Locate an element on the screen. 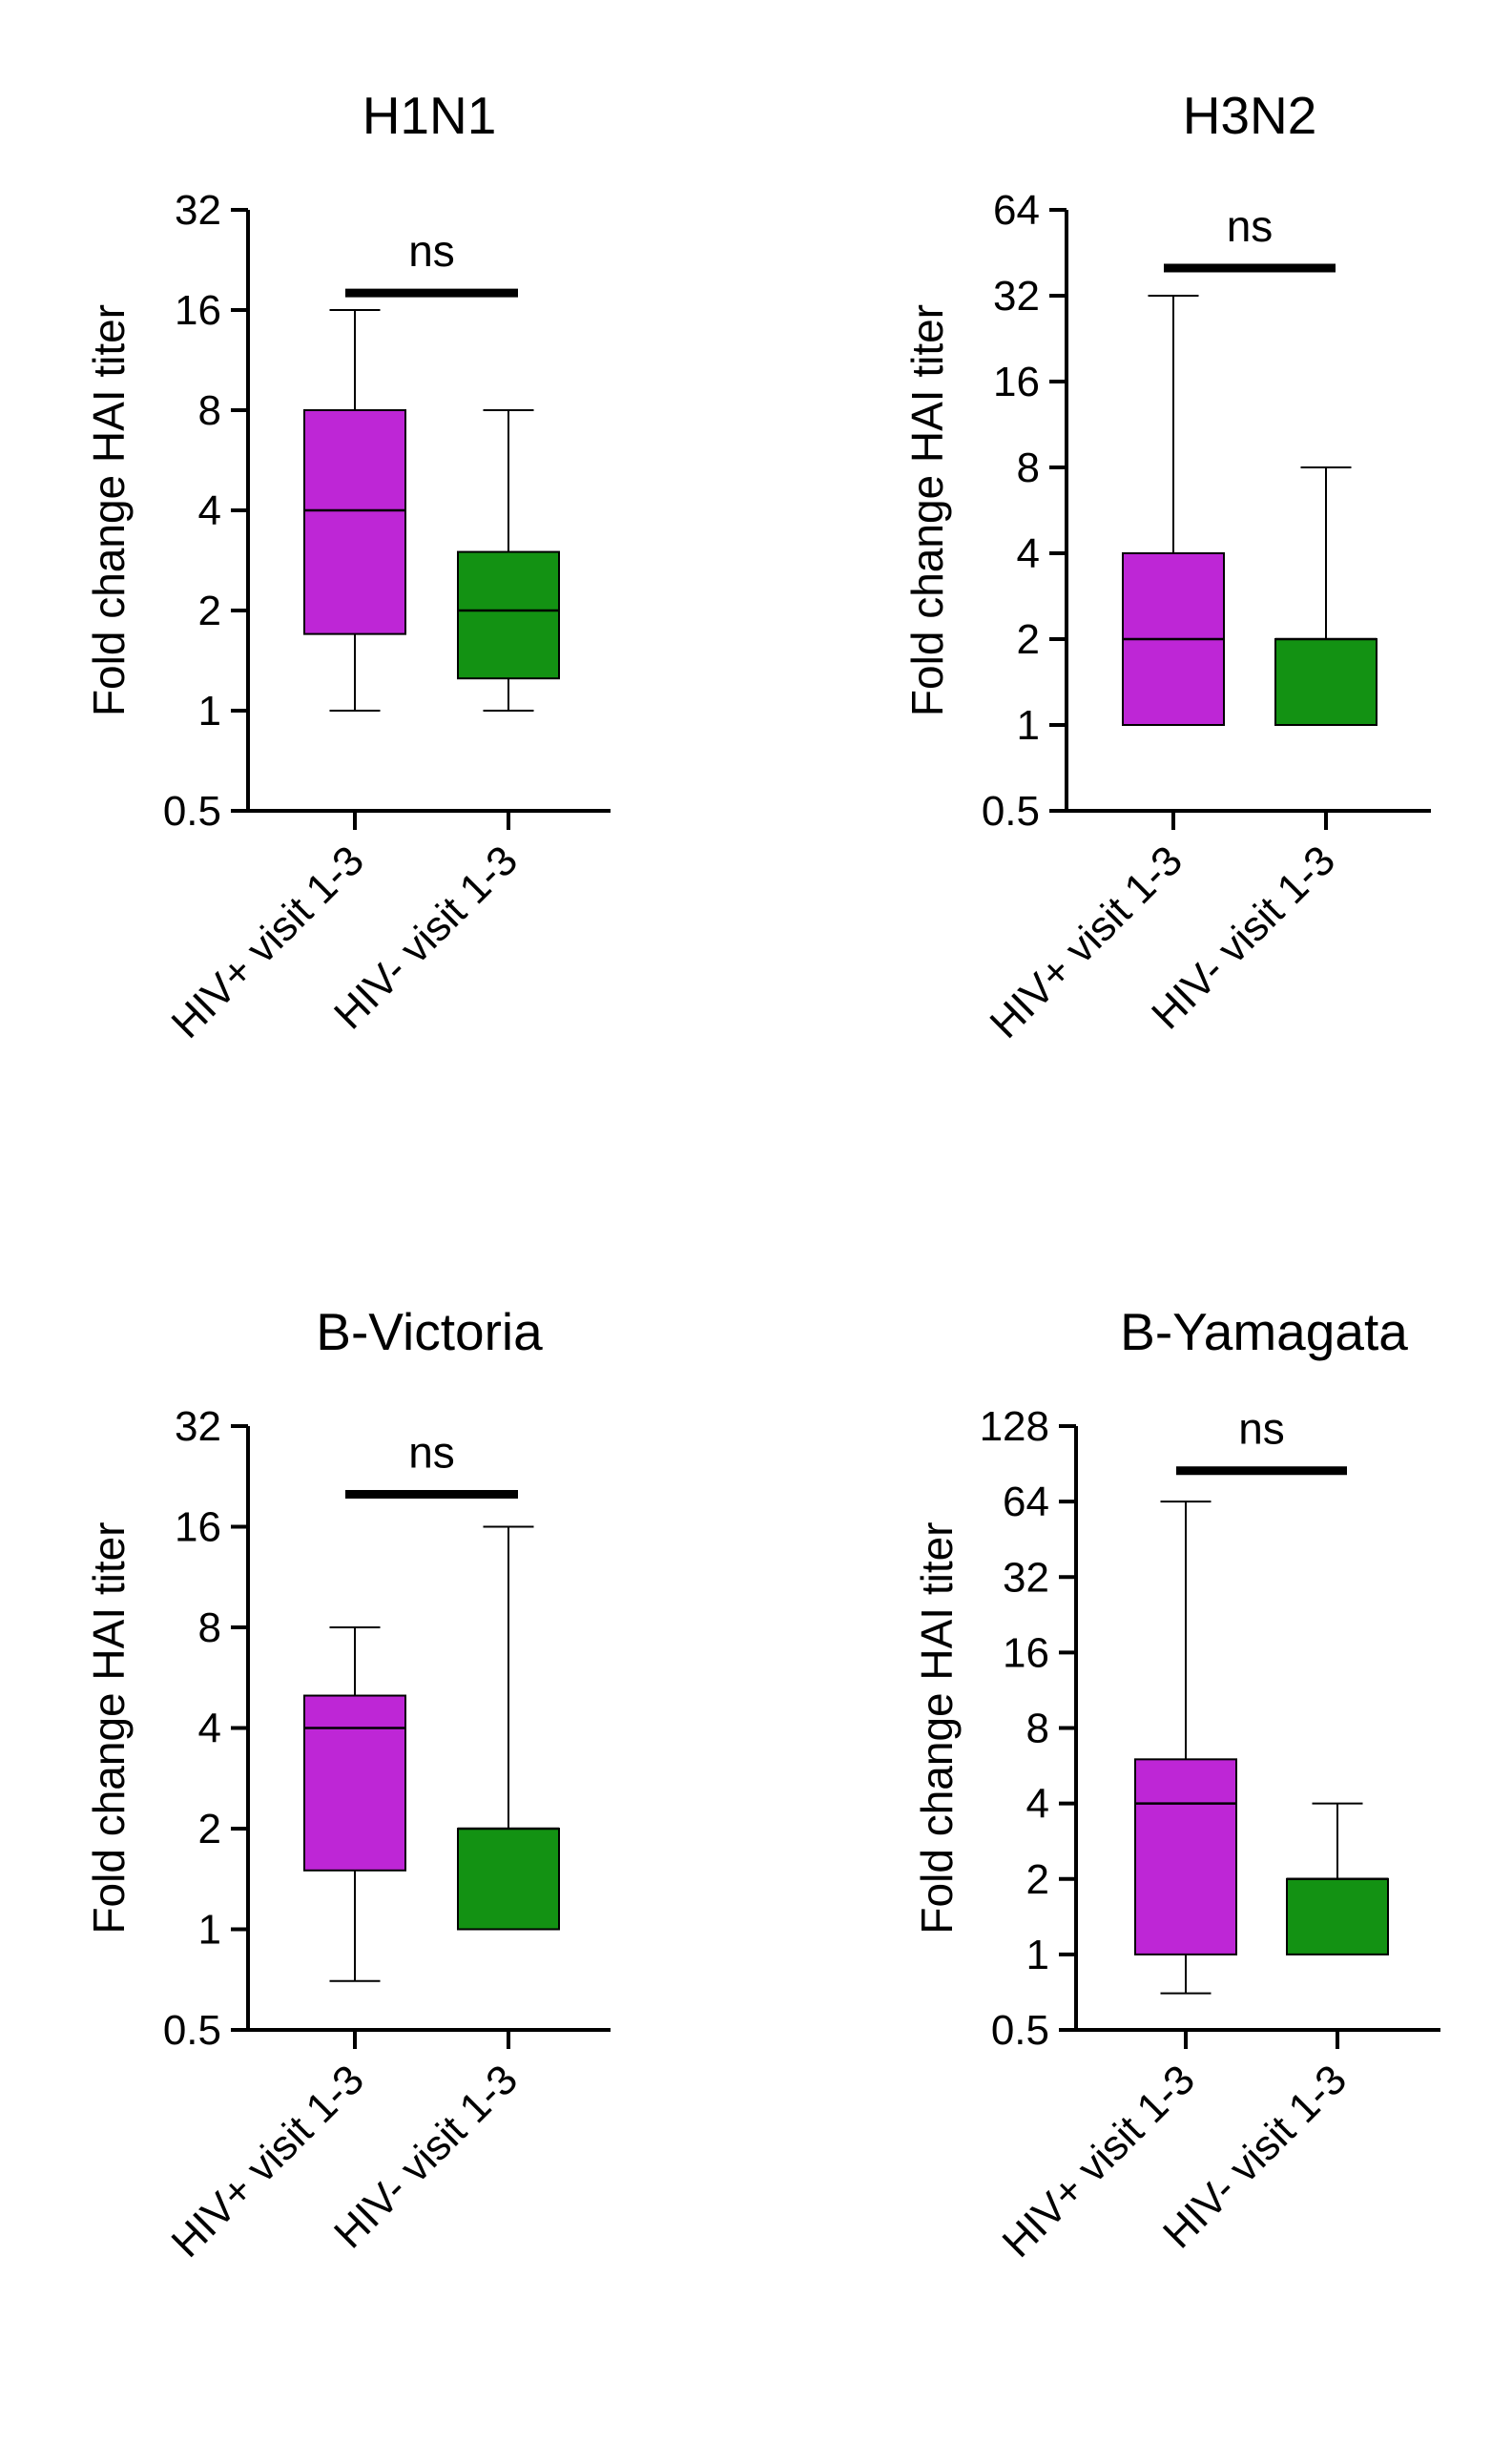 The width and height of the screenshot is (1512, 2442). chart-title: H3N2 is located at coordinates (1250, 115).